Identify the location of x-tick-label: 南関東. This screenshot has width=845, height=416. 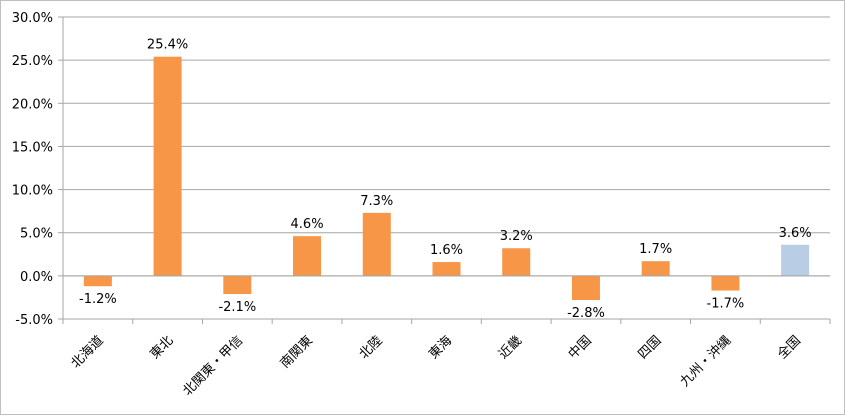
(296, 352).